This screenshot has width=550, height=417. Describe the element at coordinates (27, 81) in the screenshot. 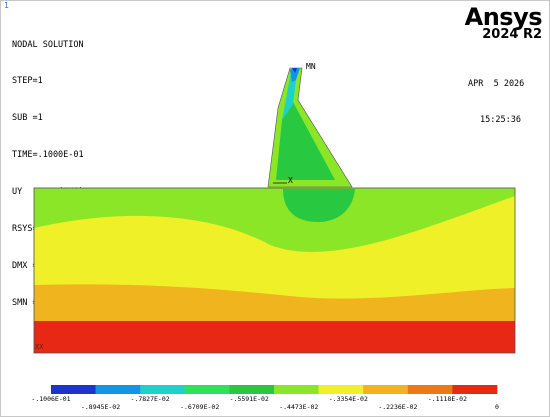

I see `info-step: STEP=1` at that location.